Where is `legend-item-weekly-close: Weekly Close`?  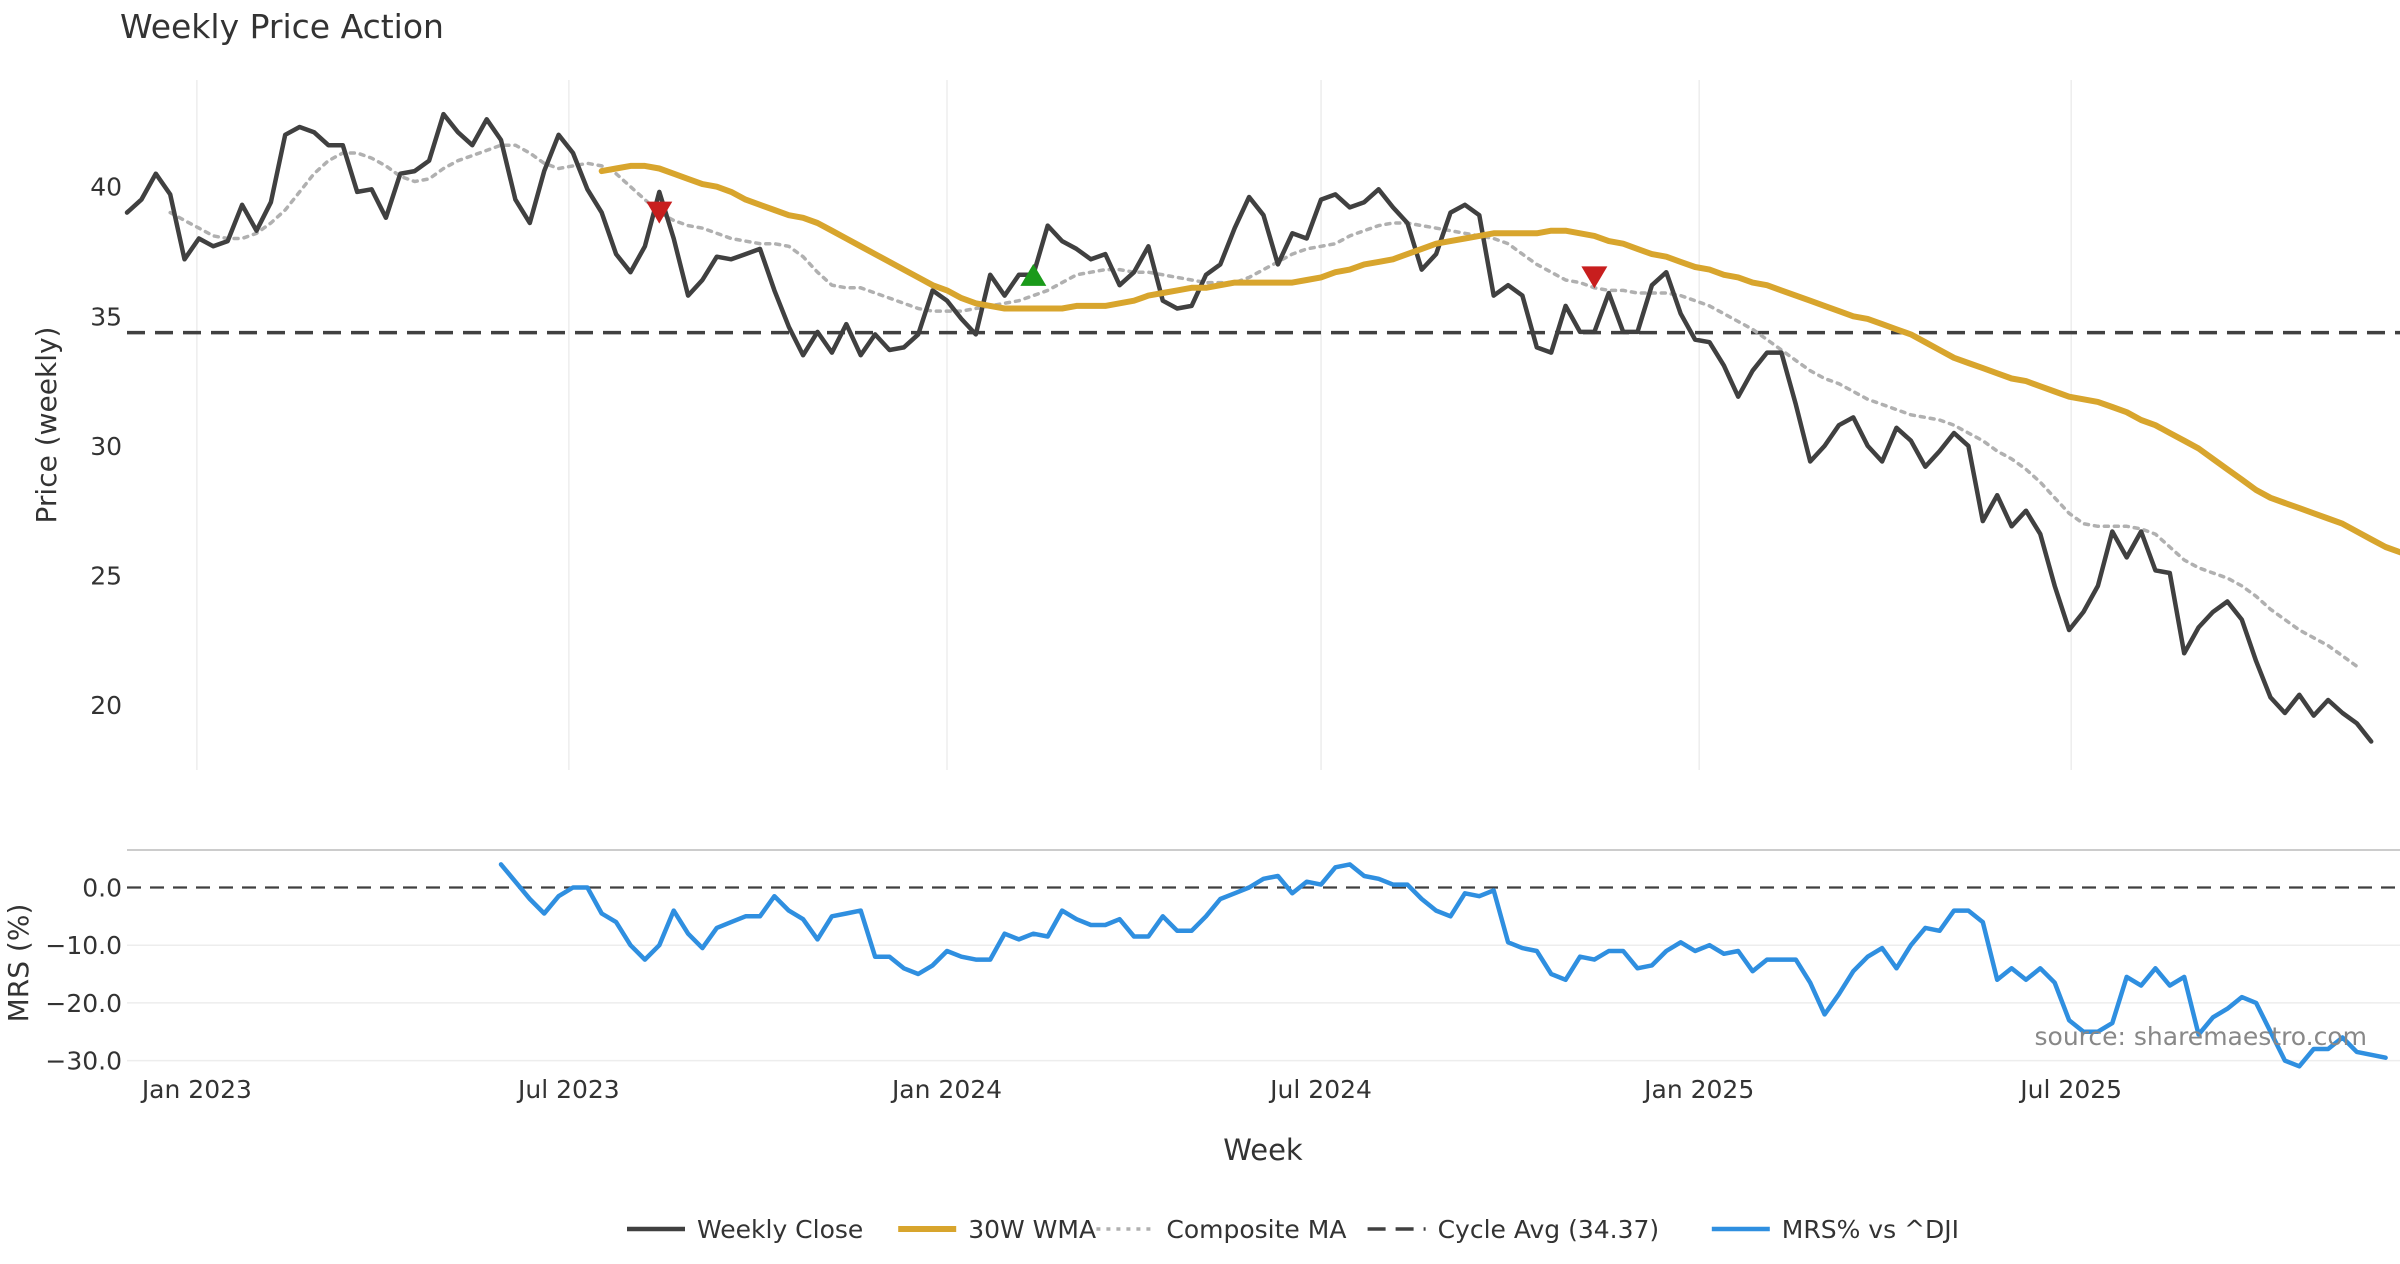 legend-item-weekly-close: Weekly Close is located at coordinates (745, 1229).